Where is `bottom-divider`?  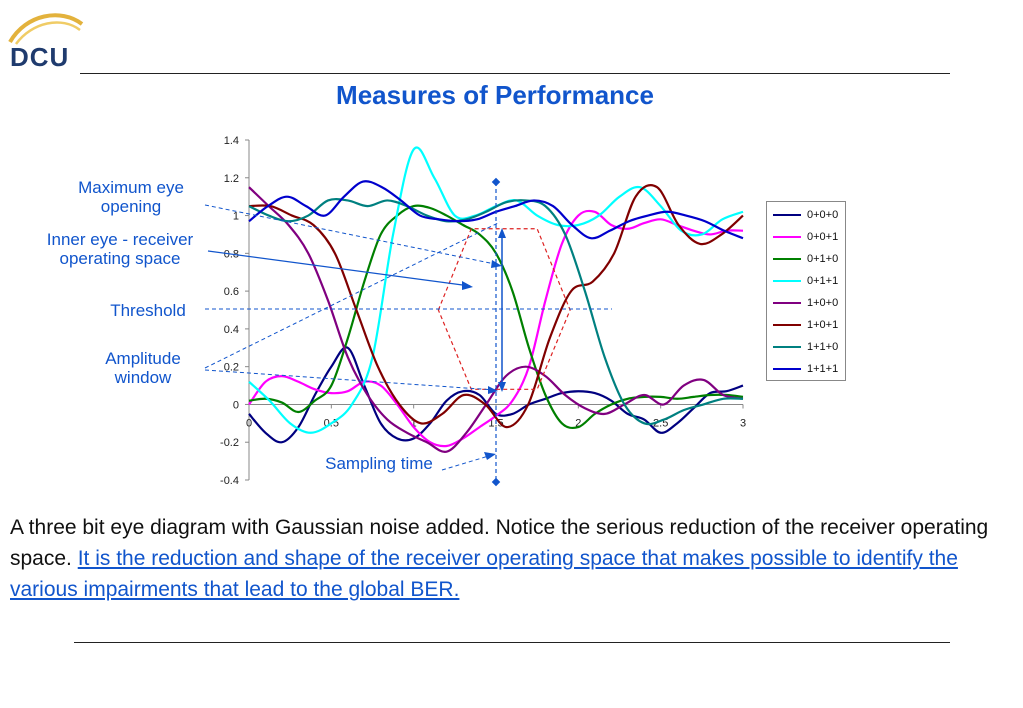
bottom-divider is located at coordinates (512, 642).